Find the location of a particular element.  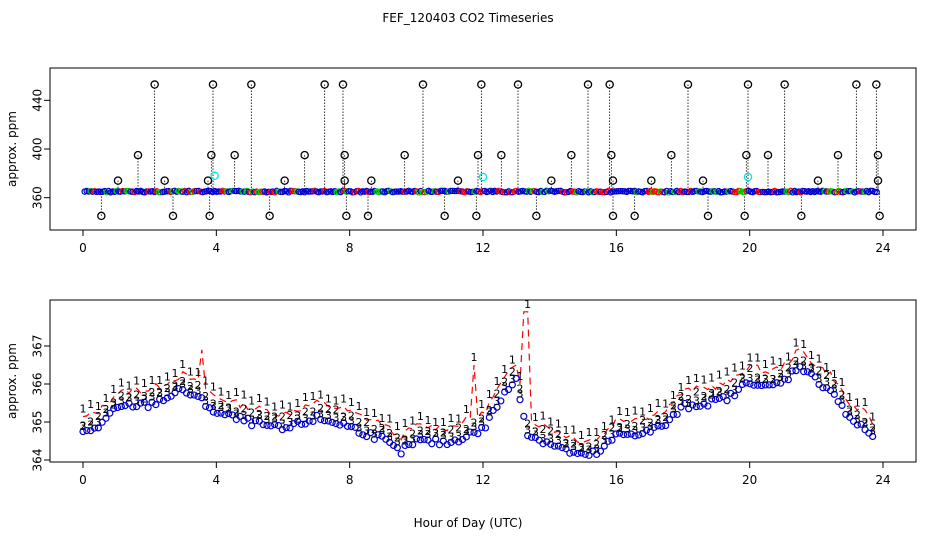

figure-title: FEF_120403 CO2 Timeseries is located at coordinates (467, 18).